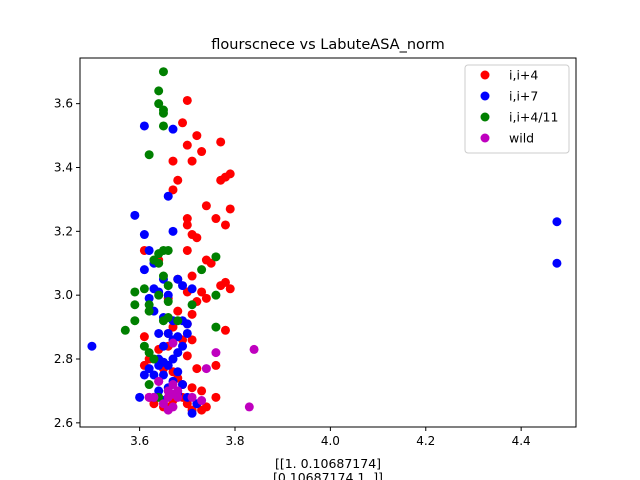 The width and height of the screenshot is (640, 480). I want to click on x-tick-label: 3.6, so click(139, 441).